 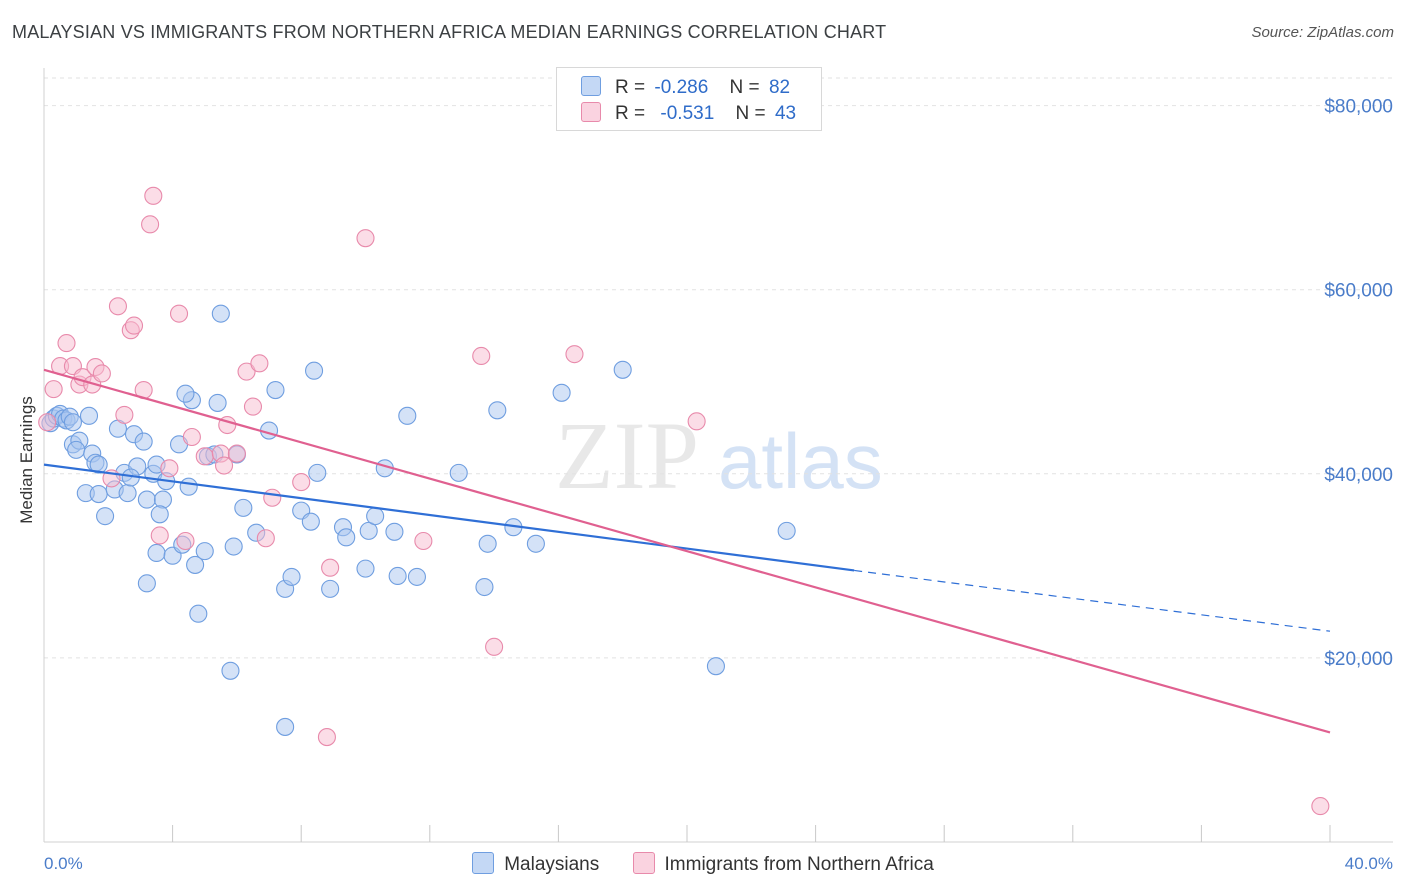 What do you see at coordinates (1092, 600) in the screenshot?
I see `trend-extension-malaysians` at bounding box center [1092, 600].